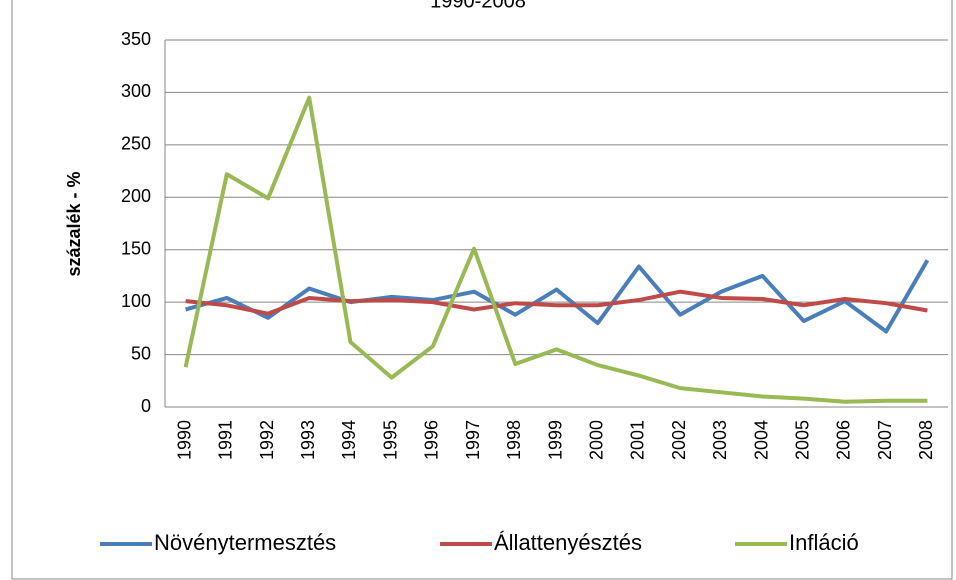 The width and height of the screenshot is (956, 580). Describe the element at coordinates (136, 196) in the screenshot. I see `y-tick-label: 200` at that location.